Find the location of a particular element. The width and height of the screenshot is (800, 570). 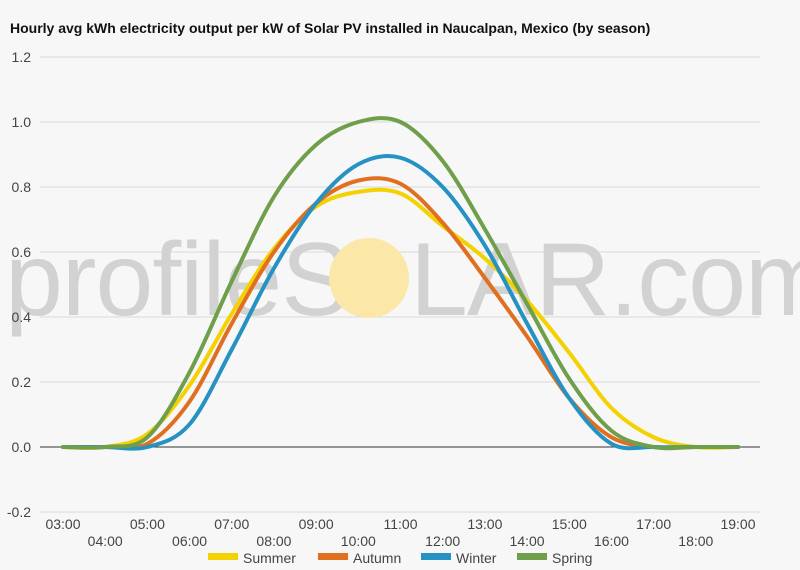

x-tick-label: 19:00 is located at coordinates (737, 524).